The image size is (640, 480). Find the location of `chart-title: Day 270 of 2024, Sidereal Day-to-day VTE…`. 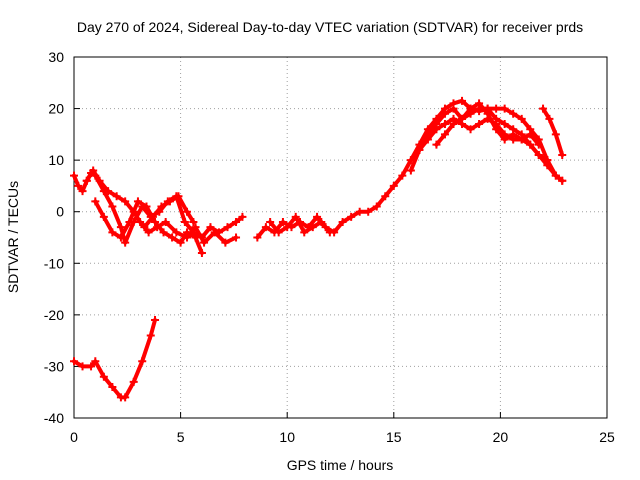

chart-title: Day 270 of 2024, Sidereal Day-to-day VTE… is located at coordinates (330, 27).